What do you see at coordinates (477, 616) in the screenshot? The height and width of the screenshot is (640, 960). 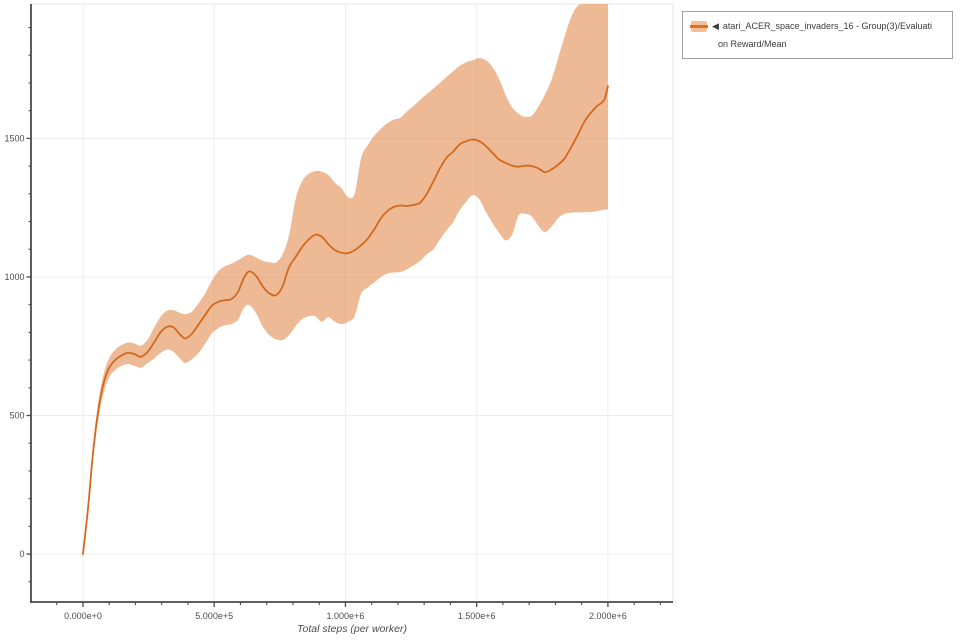 I see `x-tick-label: 1.500e+6` at bounding box center [477, 616].